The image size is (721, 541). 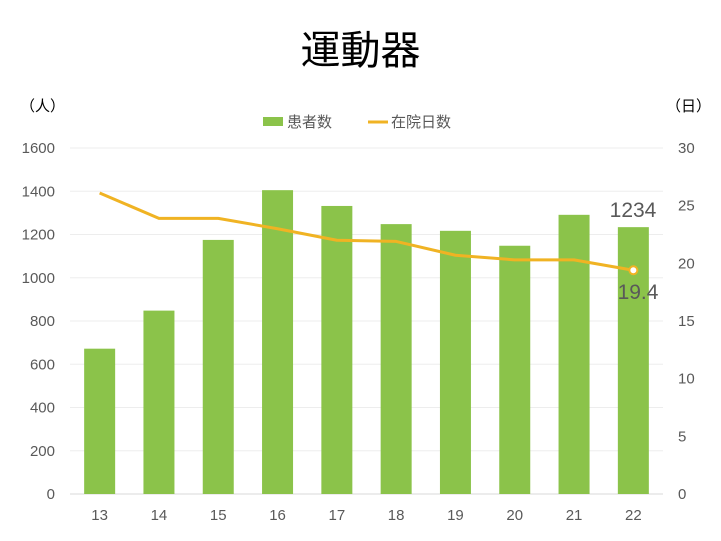 What do you see at coordinates (277, 515) in the screenshot?
I see `x-axis-tick-label: 16` at bounding box center [277, 515].